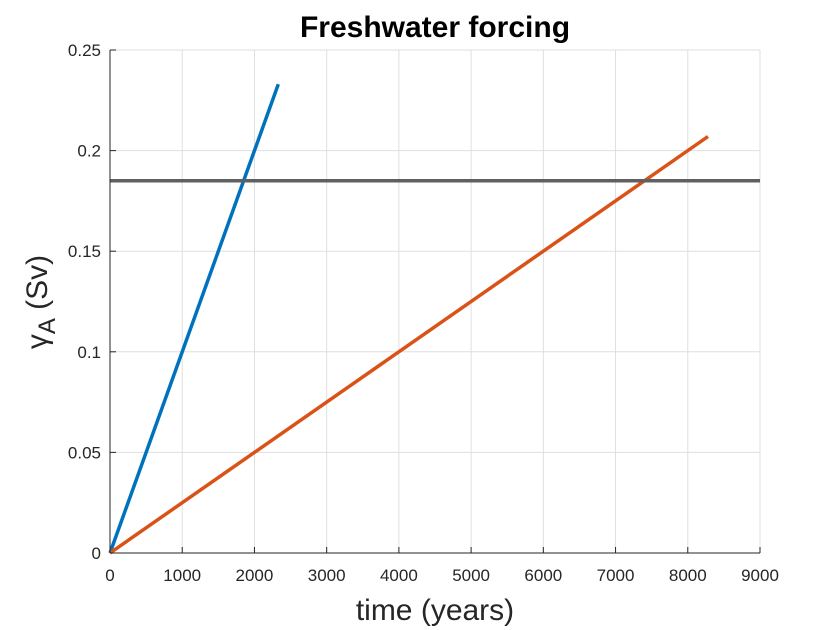  What do you see at coordinates (760, 575) in the screenshot?
I see `x-tick-label: 9000` at bounding box center [760, 575].